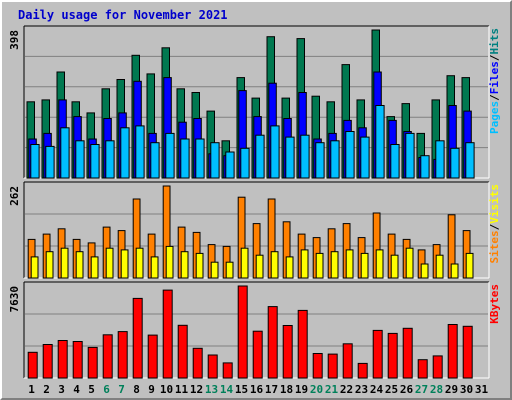  I want to click on x-tick-label: 12, so click(196, 389).